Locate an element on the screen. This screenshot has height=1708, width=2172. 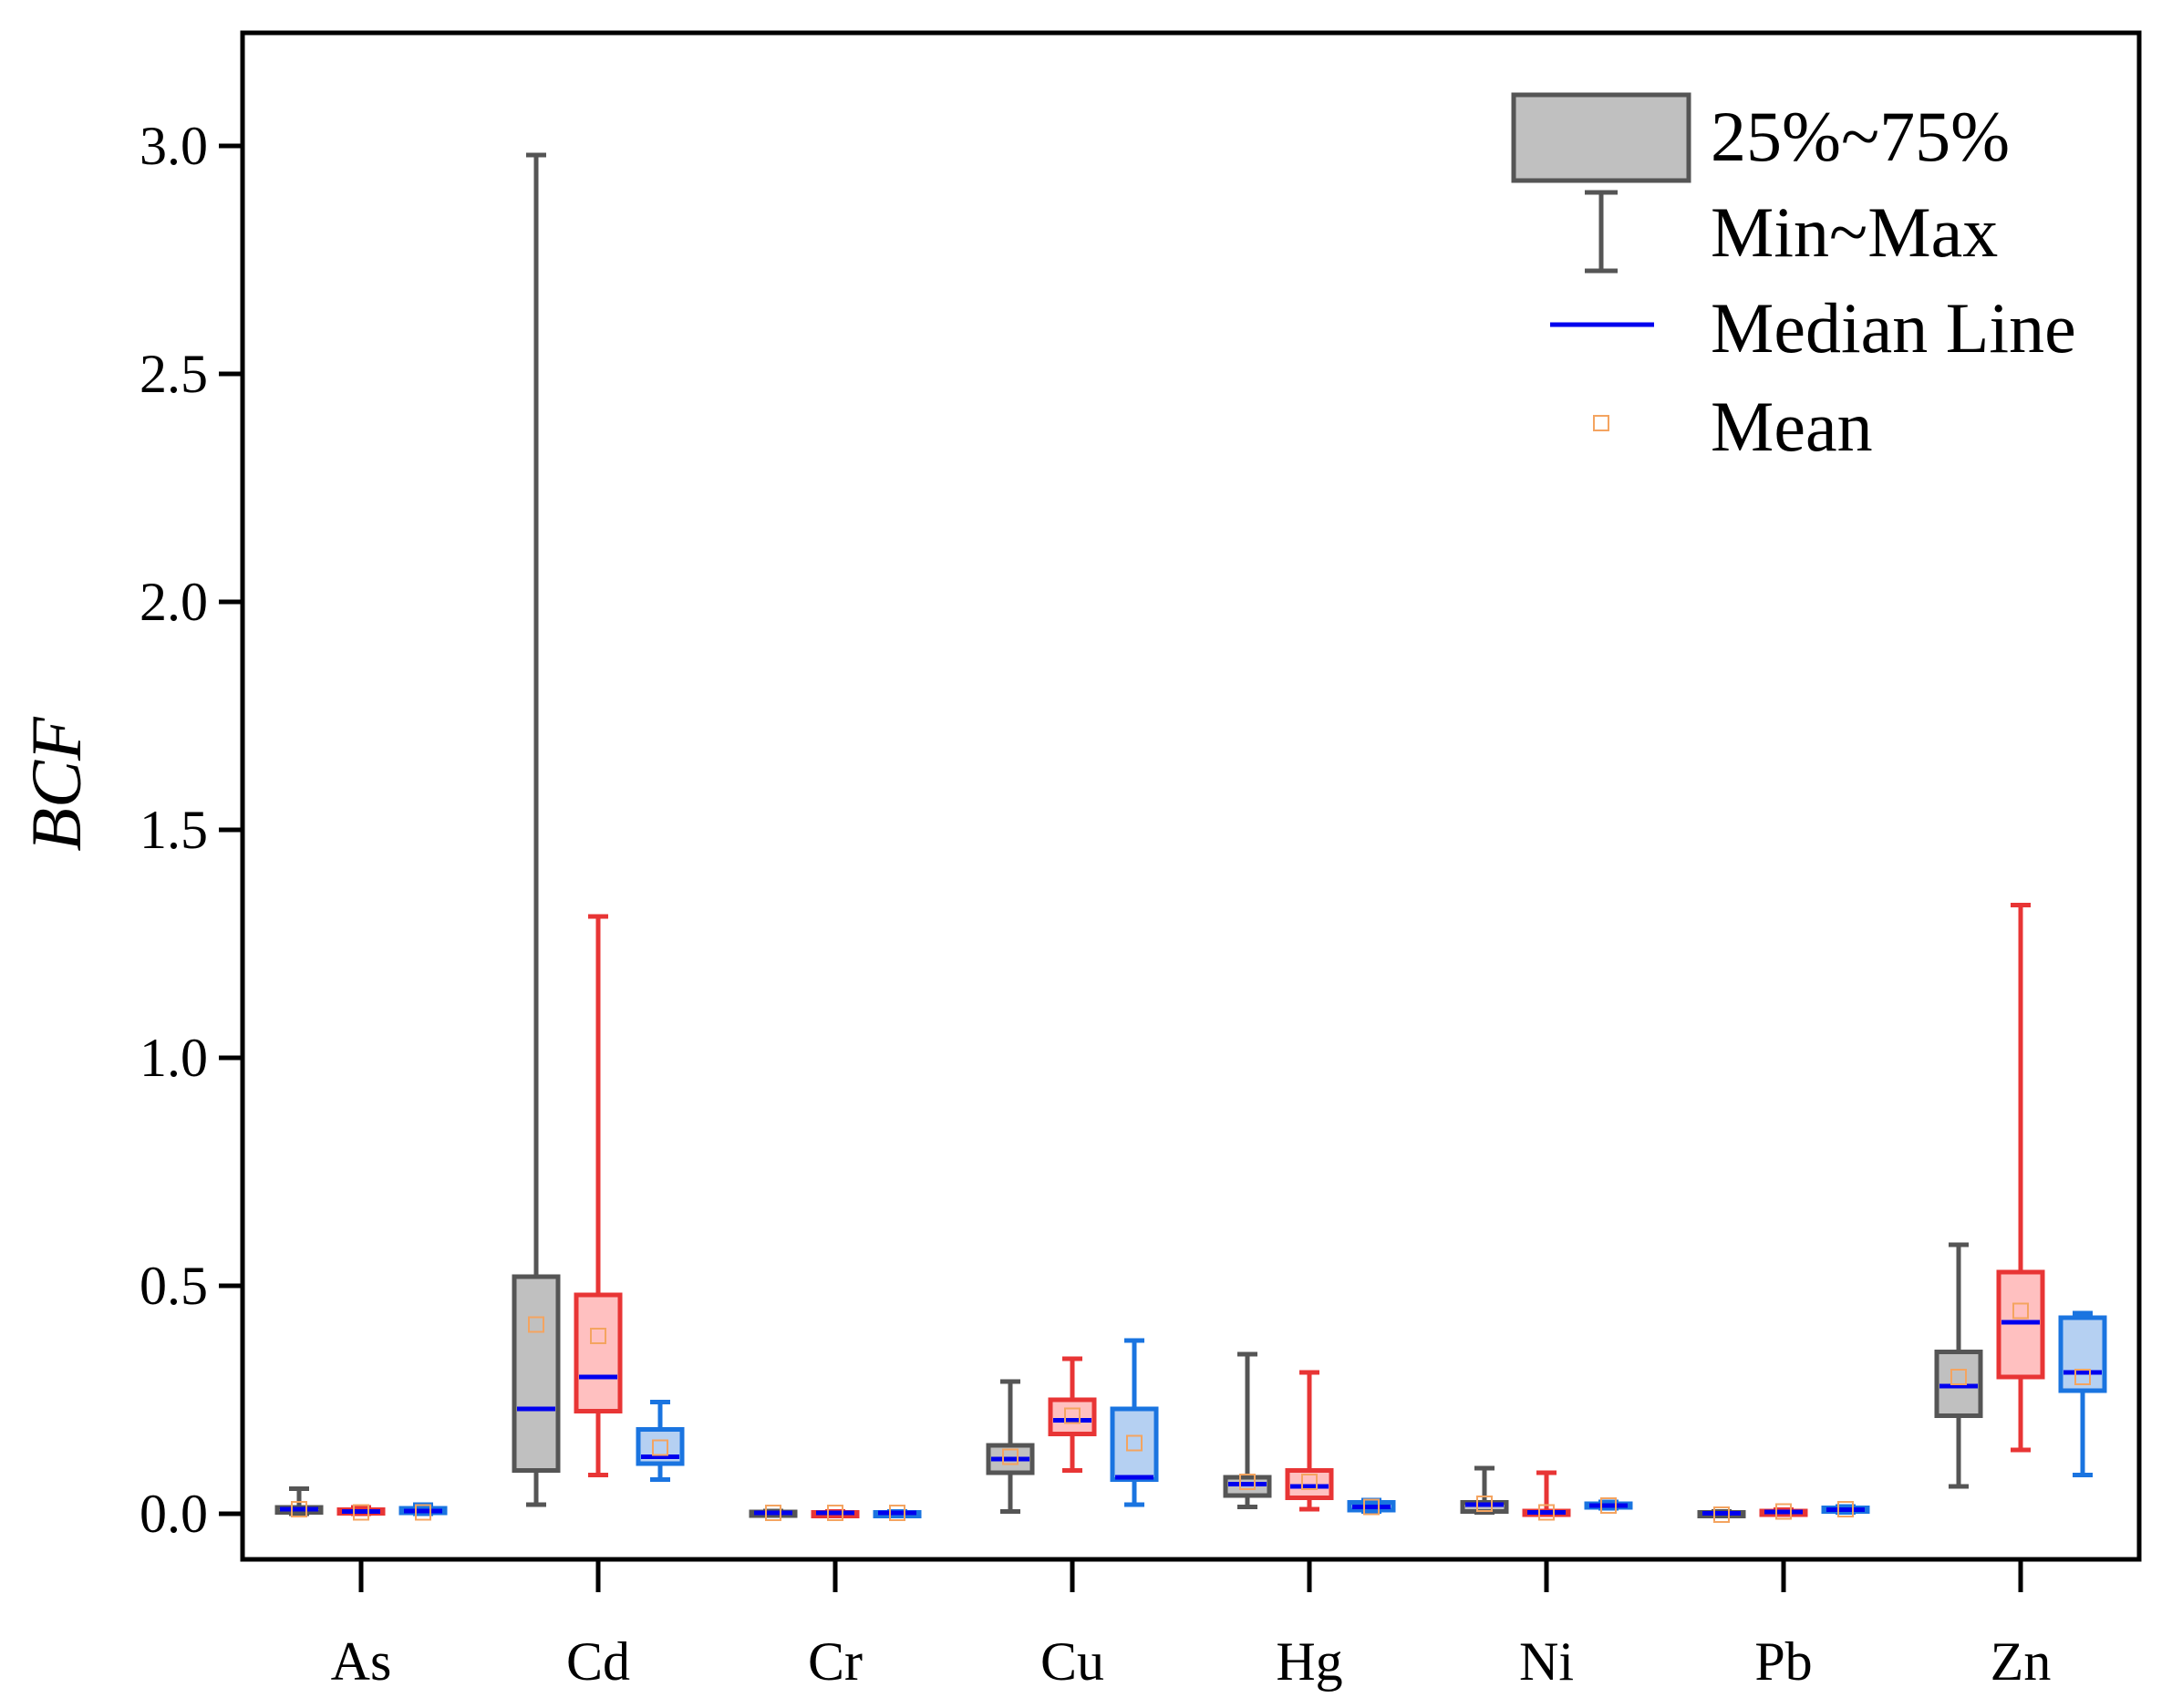
y-tick-label: 1.0 is located at coordinates (174, 1058).